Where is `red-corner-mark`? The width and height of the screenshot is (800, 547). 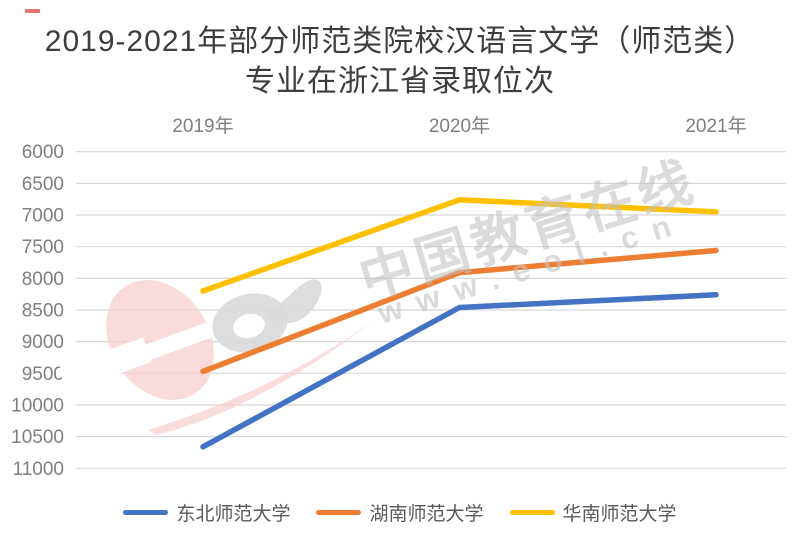 red-corner-mark is located at coordinates (32, 11).